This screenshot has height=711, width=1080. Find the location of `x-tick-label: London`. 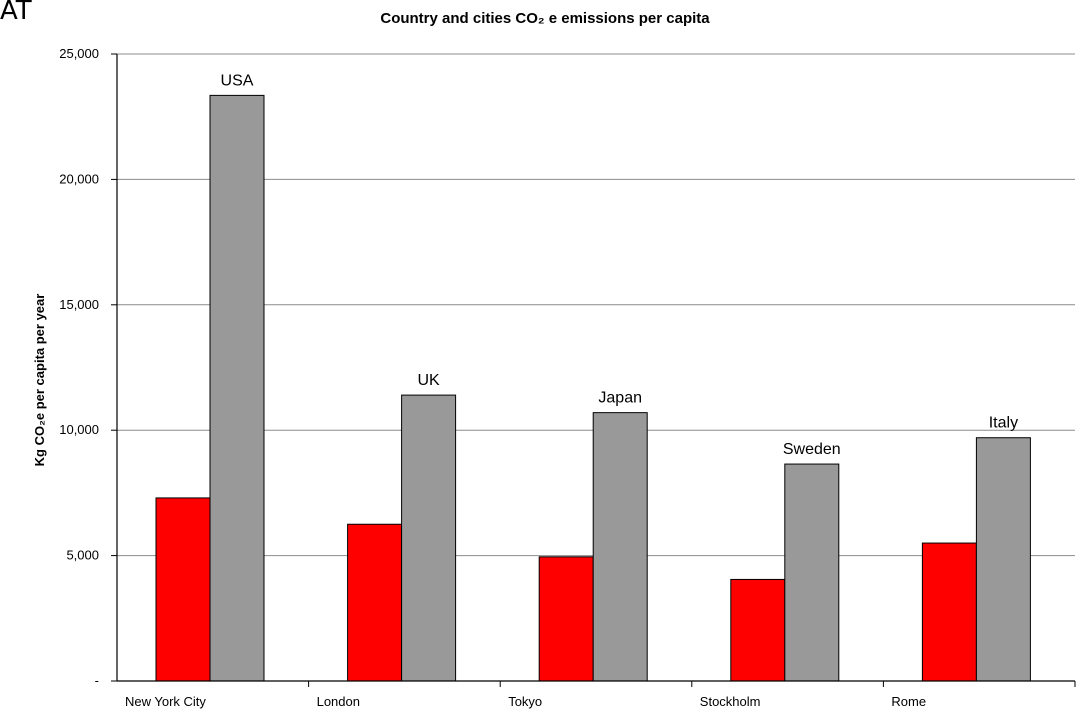

x-tick-label: London is located at coordinates (338, 701).